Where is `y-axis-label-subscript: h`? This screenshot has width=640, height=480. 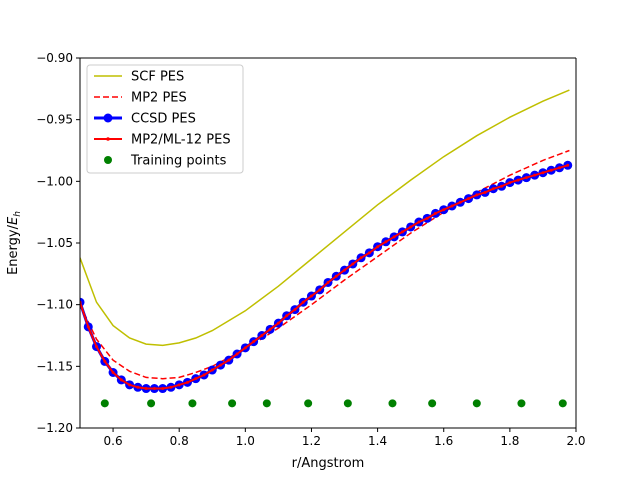 y-axis-label-subscript: h is located at coordinates (18, 214).